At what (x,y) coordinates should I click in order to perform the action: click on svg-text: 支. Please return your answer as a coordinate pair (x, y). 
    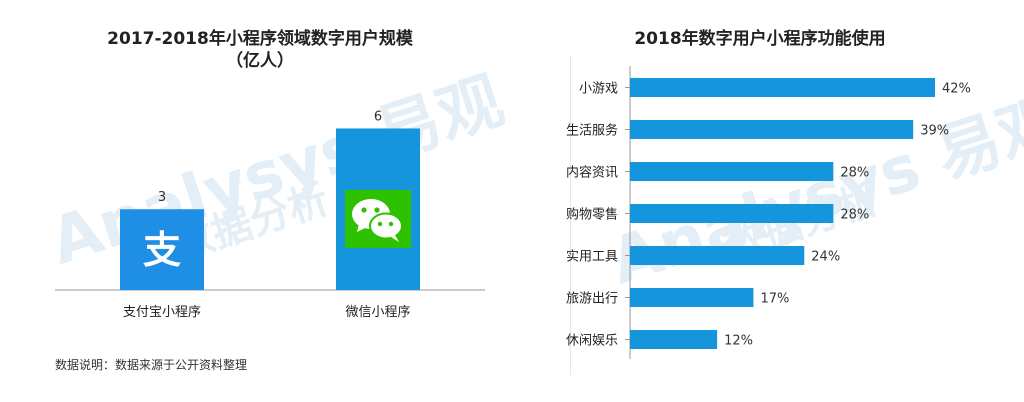
    Looking at the image, I should click on (162, 250).